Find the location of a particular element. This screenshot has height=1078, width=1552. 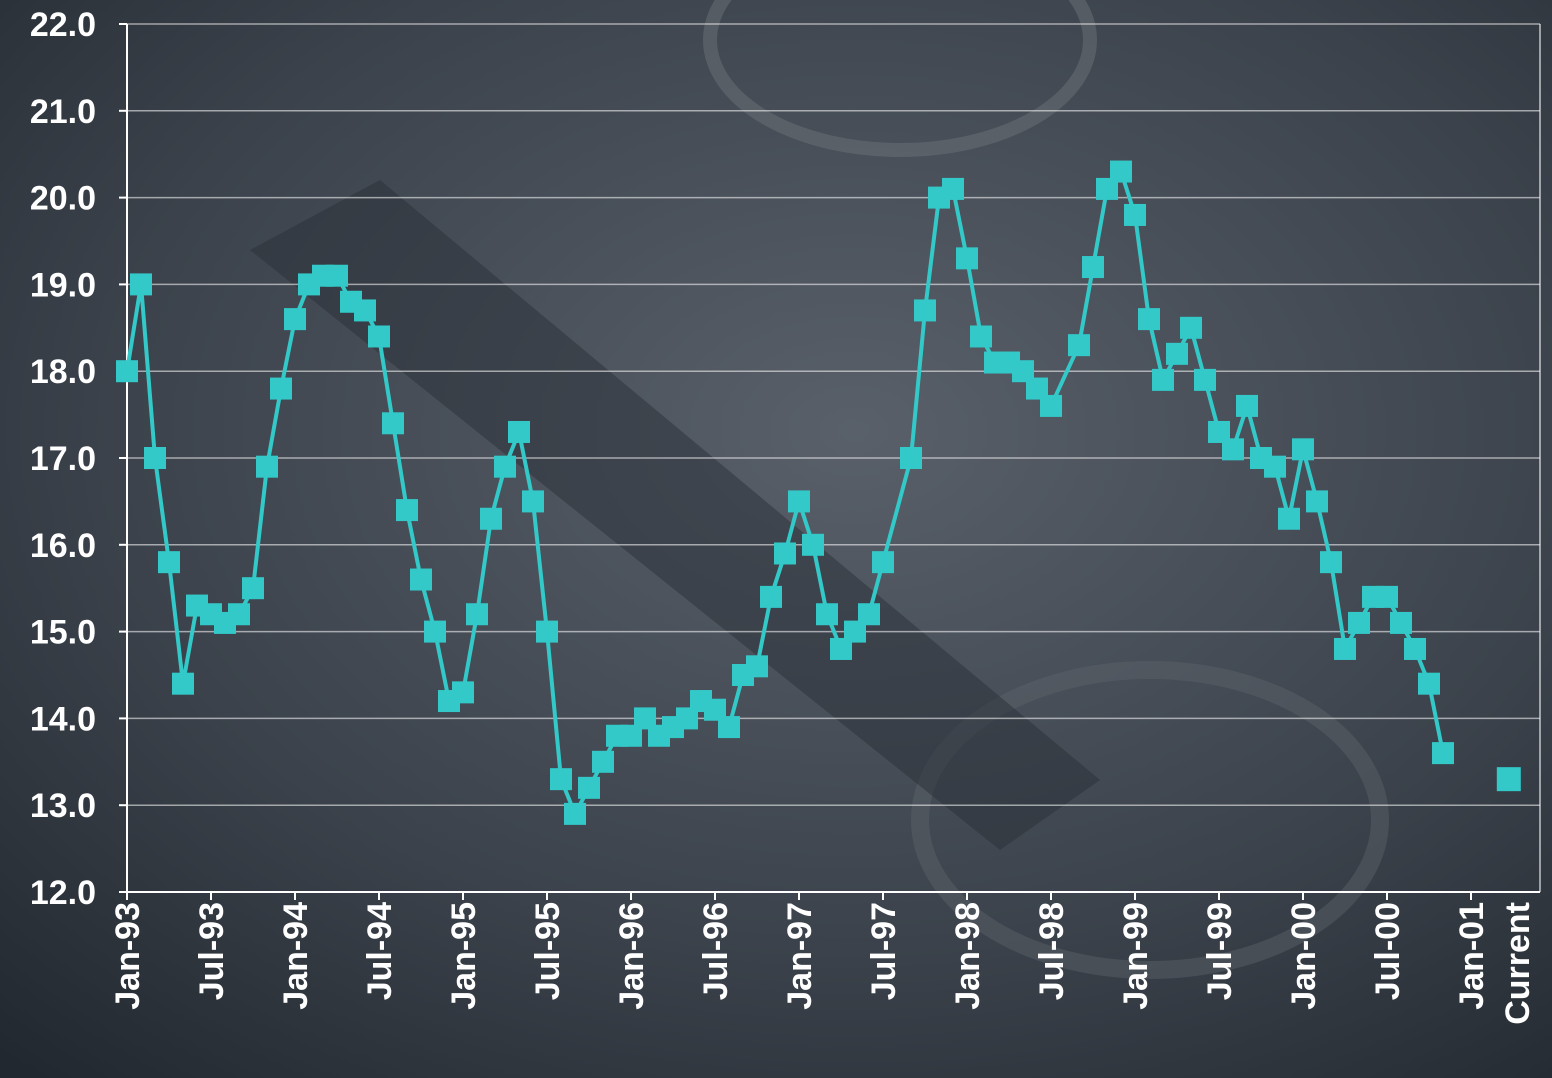

x-tick-label: Jan-00 is located at coordinates (1304, 956).